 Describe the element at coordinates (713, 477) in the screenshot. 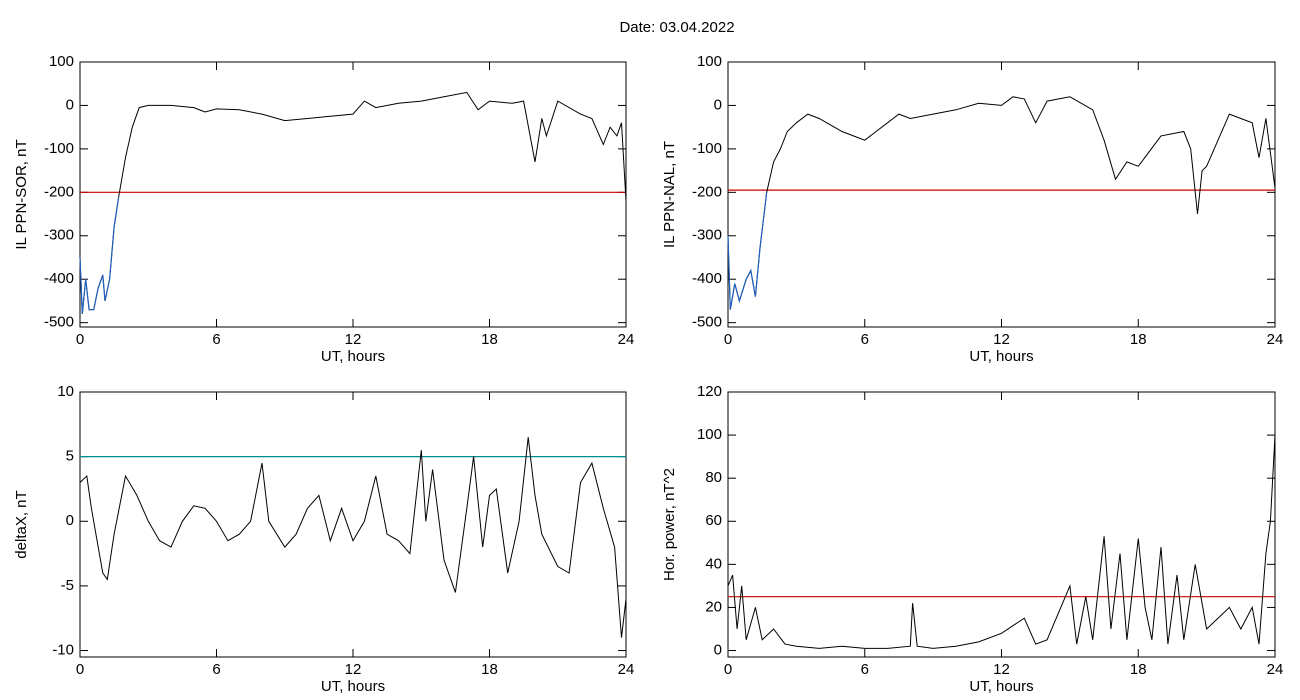

I see `y-tick-label: 80` at that location.